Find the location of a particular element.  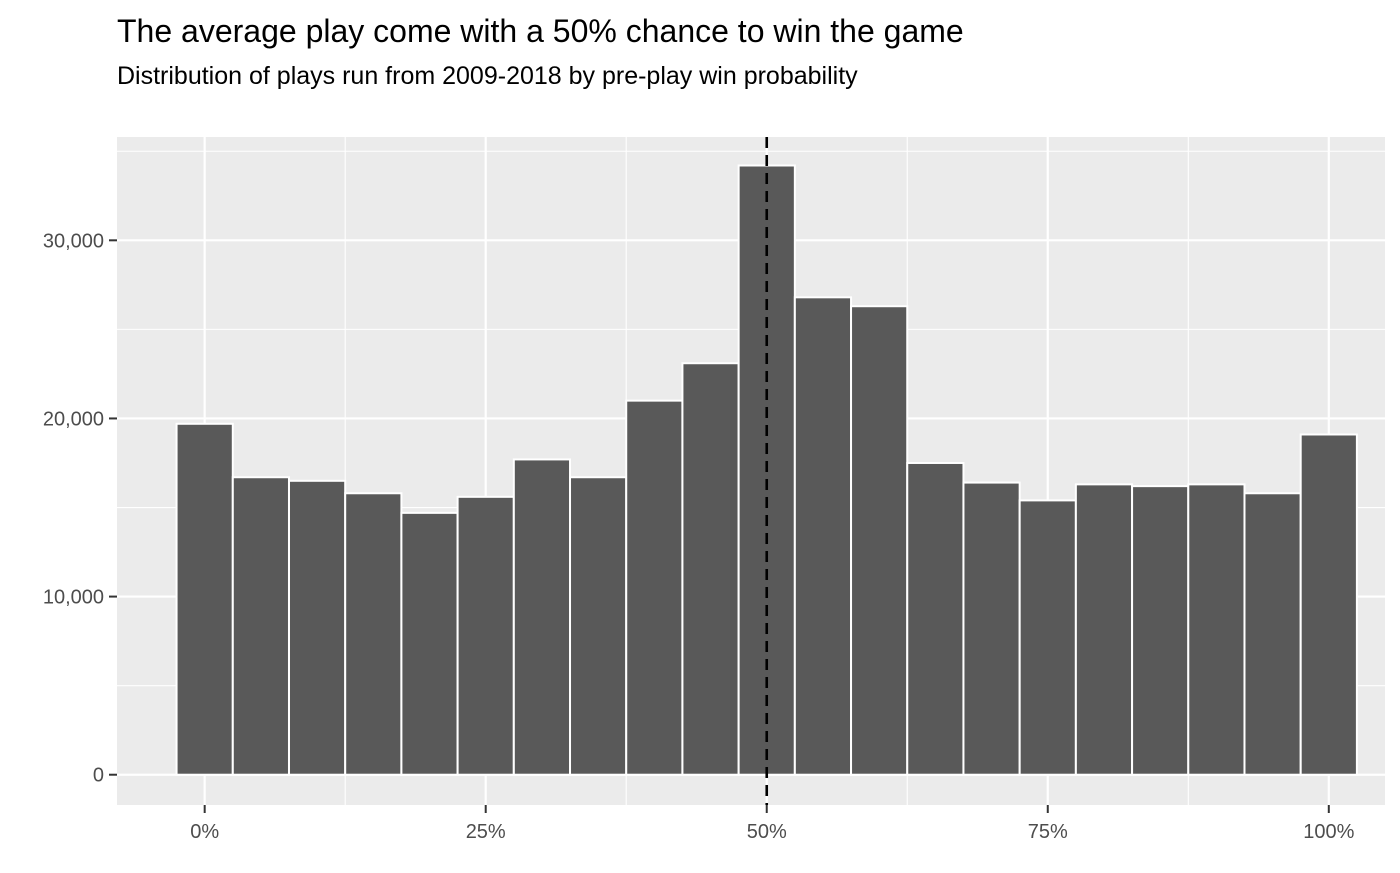

x-tick-label: 25% is located at coordinates (486, 832).